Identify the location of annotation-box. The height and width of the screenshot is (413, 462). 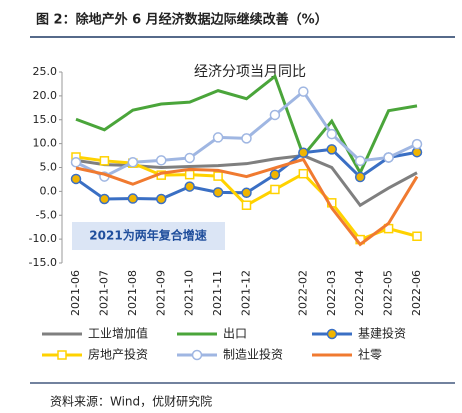
(148, 236).